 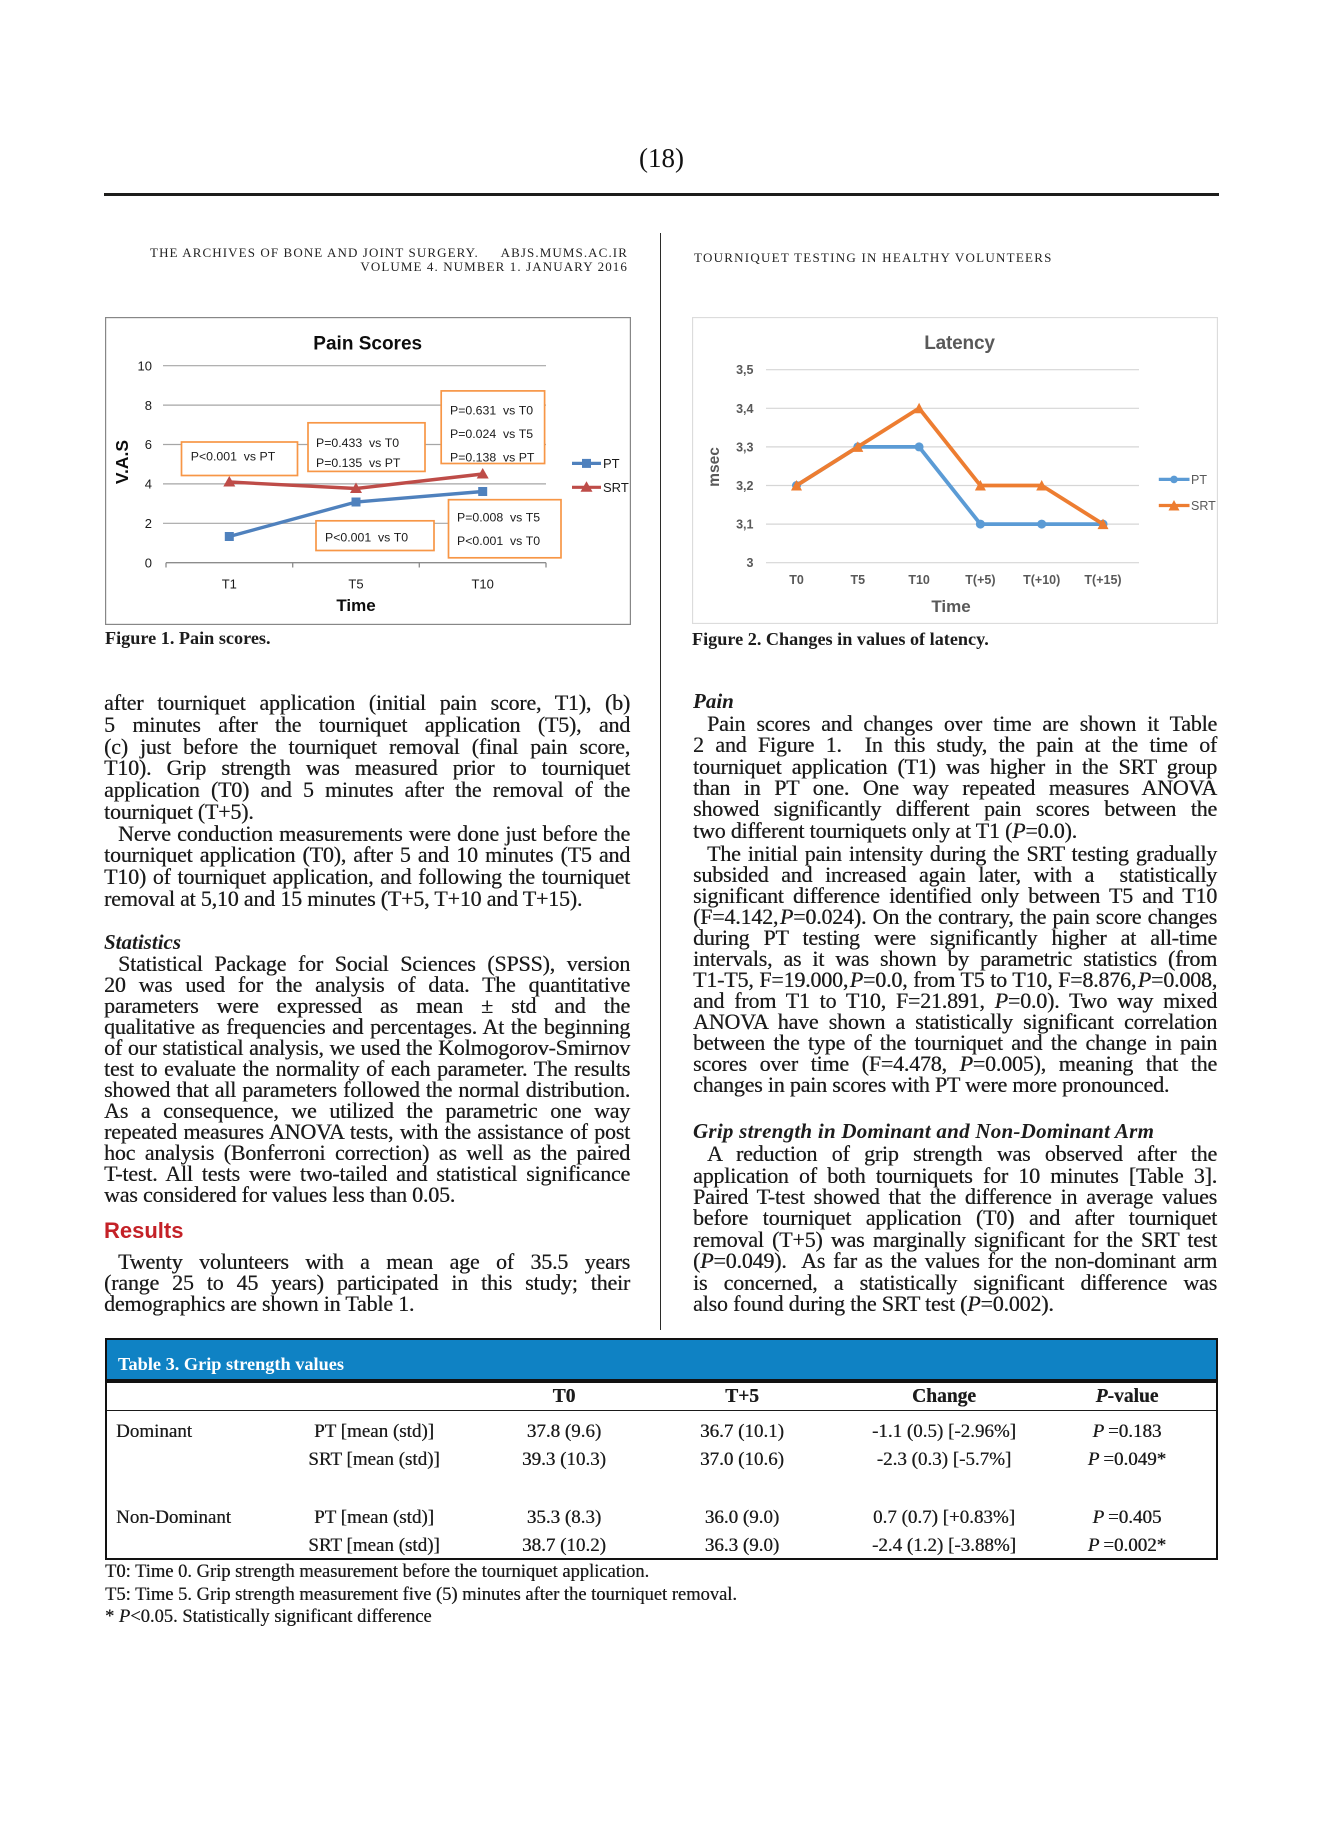 I want to click on svg-text: T(+15), so click(x=1102, y=580).